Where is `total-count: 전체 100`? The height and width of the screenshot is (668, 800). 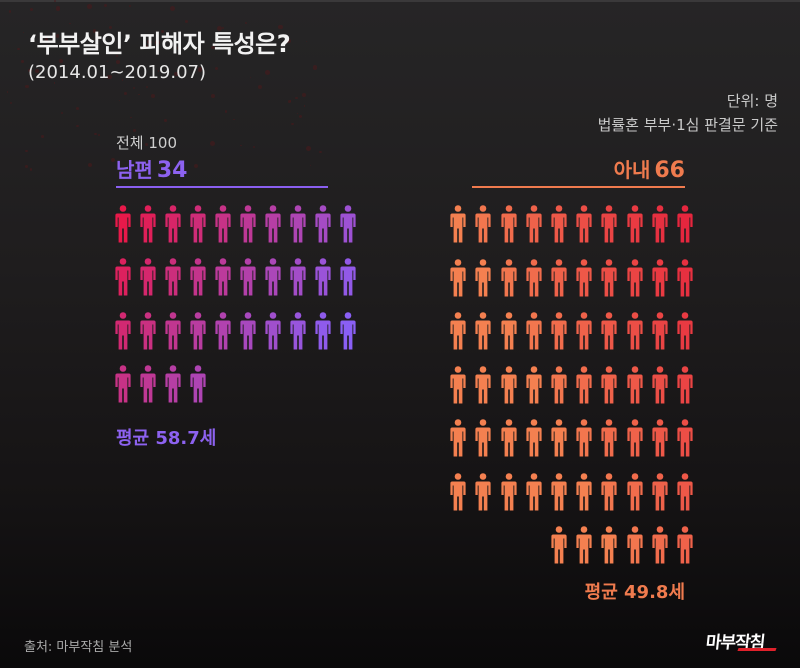 total-count: 전체 100 is located at coordinates (146, 143).